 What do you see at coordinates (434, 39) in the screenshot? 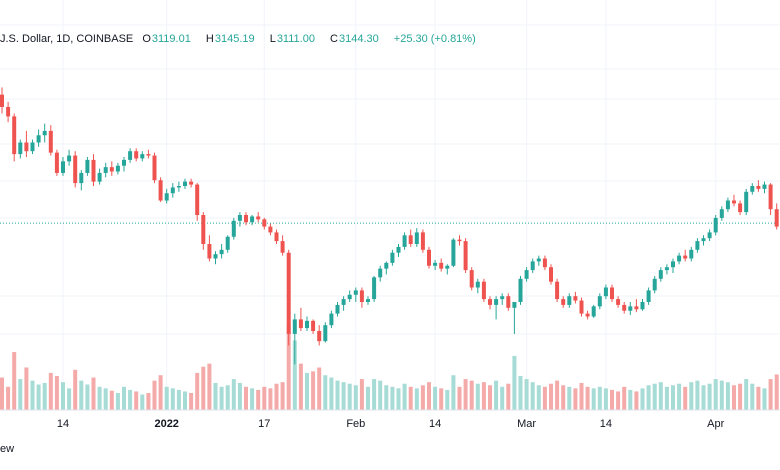
I see `price-change: +25.30 (+0.81%)` at bounding box center [434, 39].